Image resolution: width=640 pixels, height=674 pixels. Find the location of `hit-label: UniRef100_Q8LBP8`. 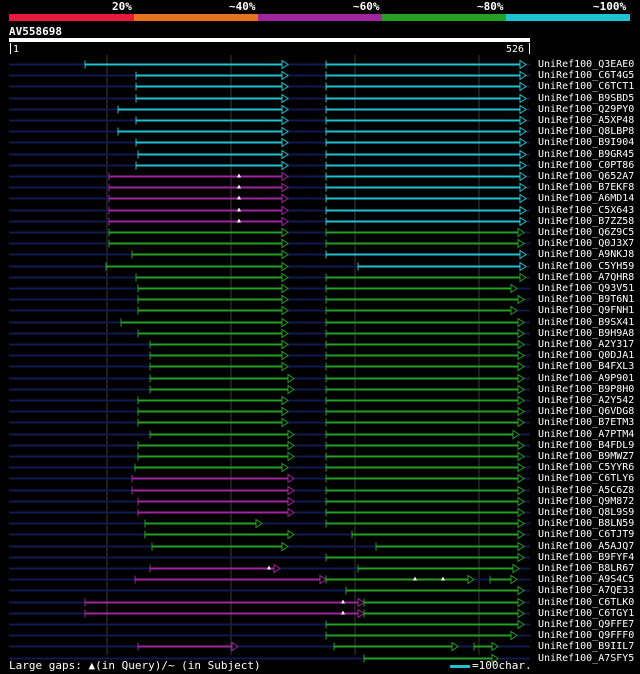

hit-label: UniRef100_Q8LBP8 is located at coordinates (586, 131).